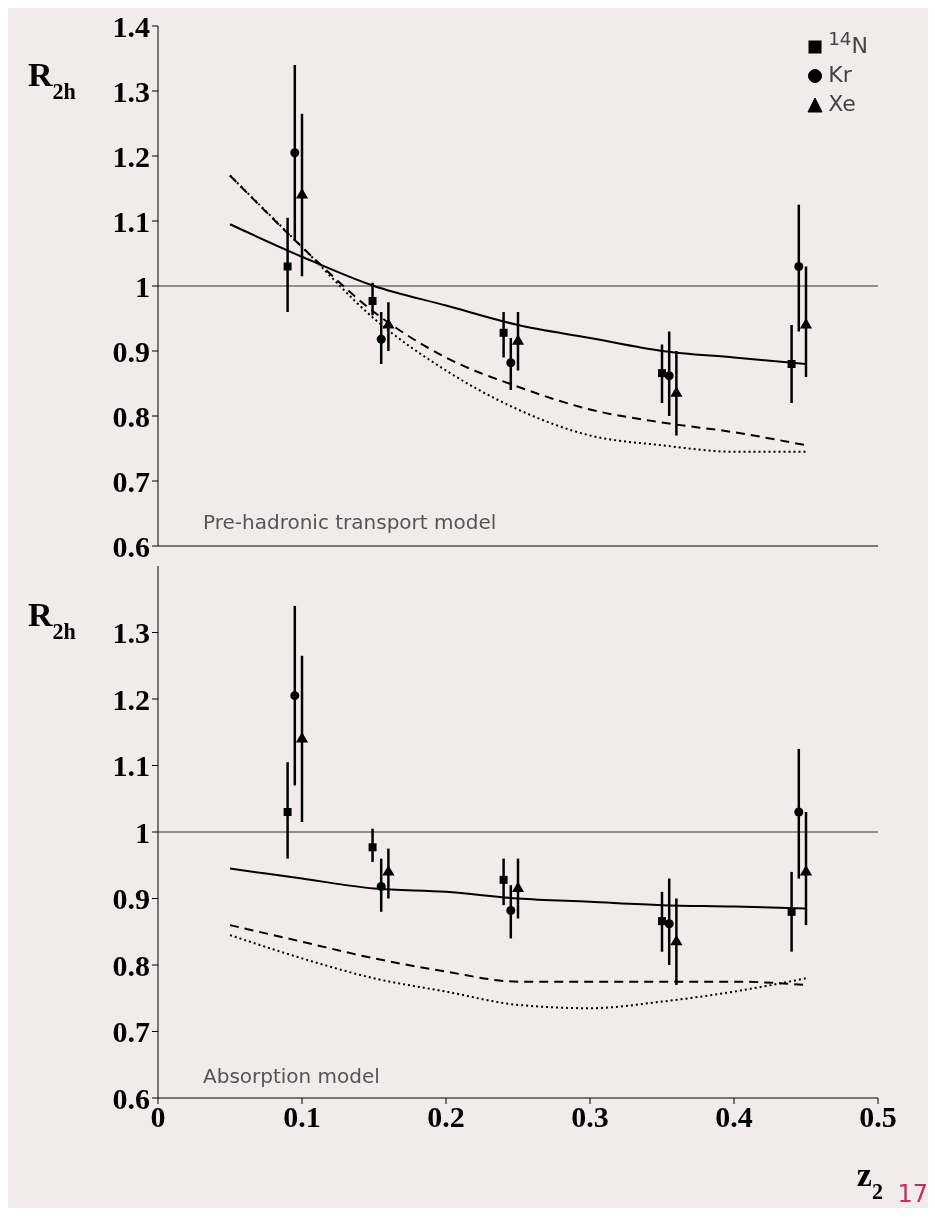 This screenshot has height=1220, width=935. Describe the element at coordinates (590, 1117) in the screenshot. I see `x-tick-label: 0.3` at that location.